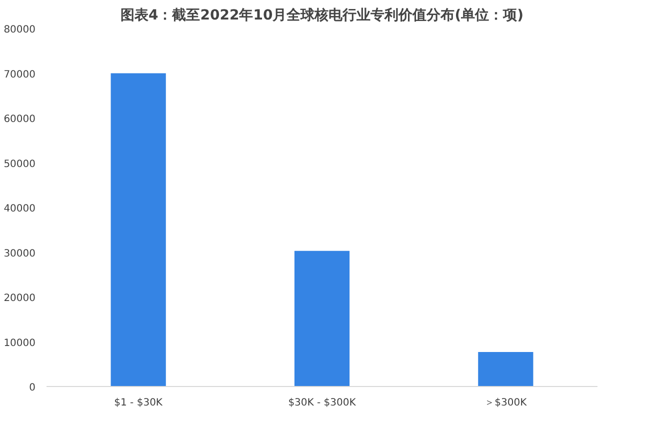 The width and height of the screenshot is (647, 446). I want to click on x-tick-label: ＞$300K, so click(506, 403).